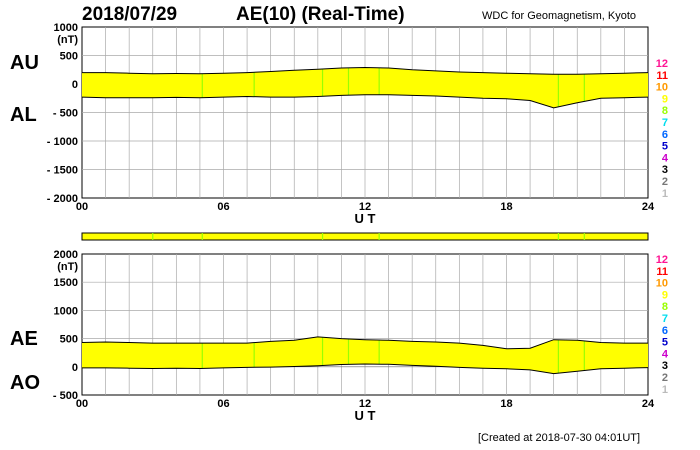  What do you see at coordinates (23, 115) in the screenshot?
I see `al-label: AL` at bounding box center [23, 115].